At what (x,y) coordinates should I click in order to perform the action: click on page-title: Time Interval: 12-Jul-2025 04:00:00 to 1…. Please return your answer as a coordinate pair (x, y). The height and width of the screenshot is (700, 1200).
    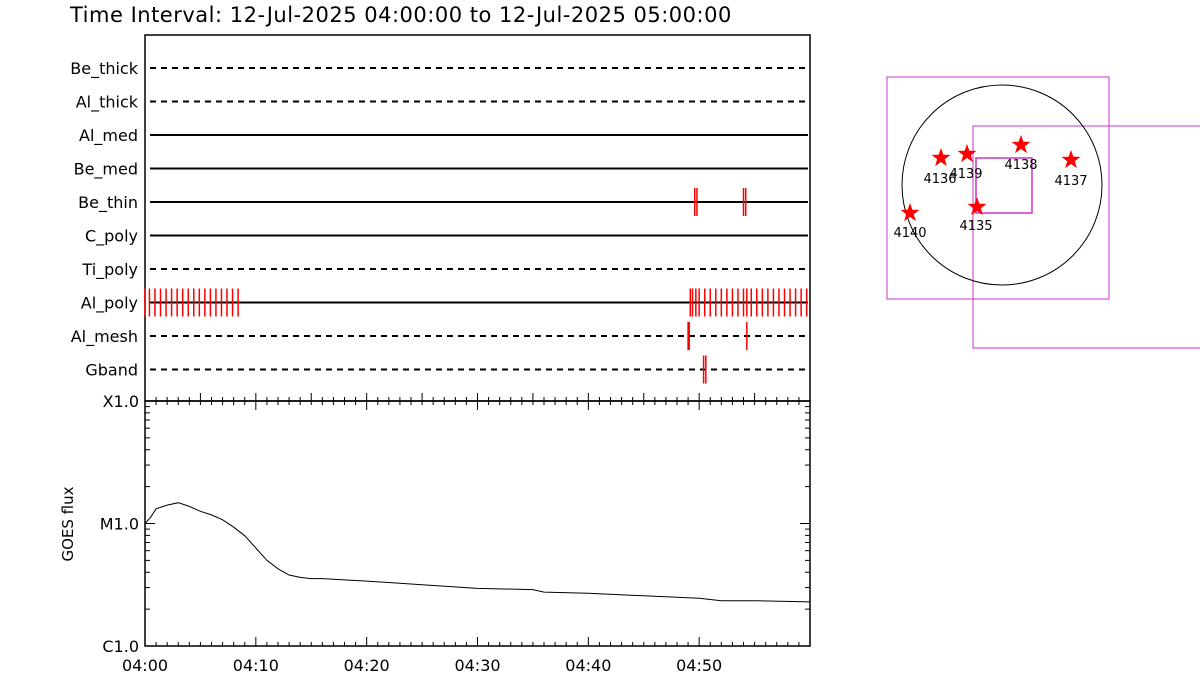
    Looking at the image, I should click on (401, 15).